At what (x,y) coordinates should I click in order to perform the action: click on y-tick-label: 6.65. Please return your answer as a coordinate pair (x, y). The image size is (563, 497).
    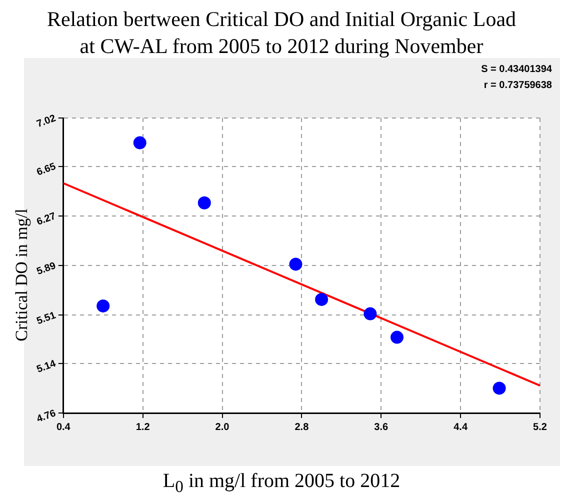
    Looking at the image, I should click on (46, 169).